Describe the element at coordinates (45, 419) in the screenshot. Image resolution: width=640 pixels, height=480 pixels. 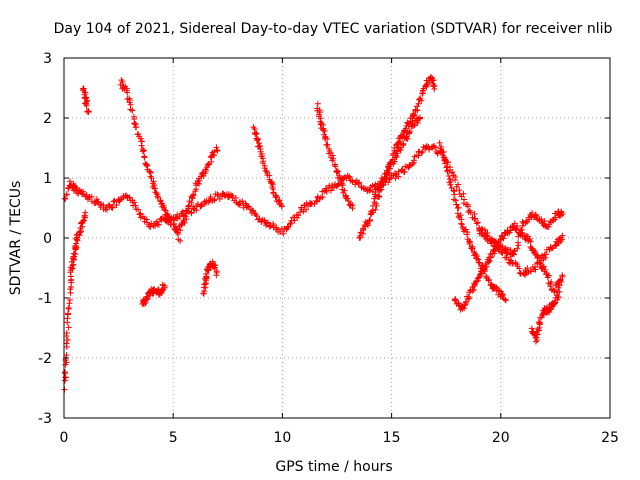
I see `y-tick-label: -3` at that location.